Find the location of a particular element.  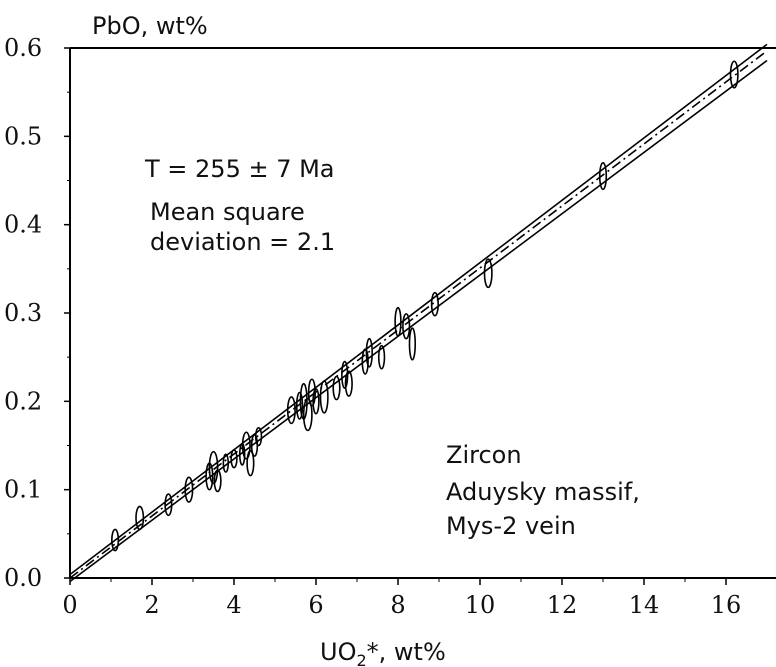

y-axis-ticks: 0.0 0.1 0.2 0.3 0.4 0.5 0.6 is located at coordinates (37, 313).